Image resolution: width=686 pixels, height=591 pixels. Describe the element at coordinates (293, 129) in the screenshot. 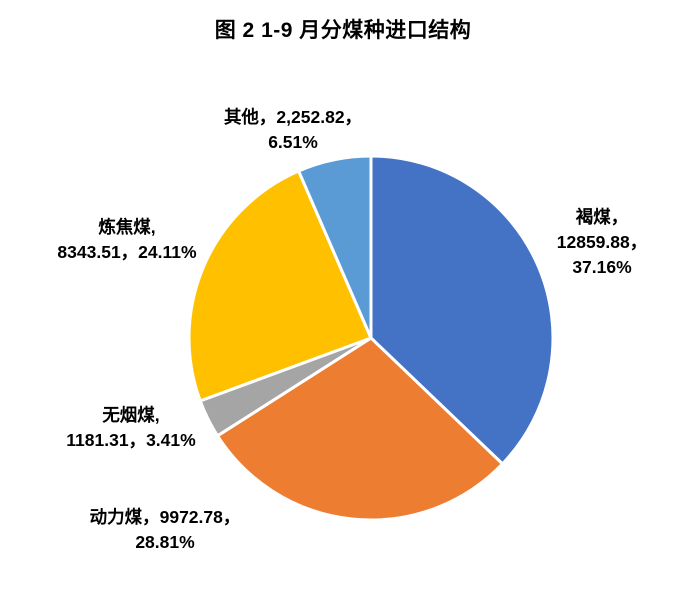

I see `slice-label-other: 其他，2,252.82， 6.51%` at that location.